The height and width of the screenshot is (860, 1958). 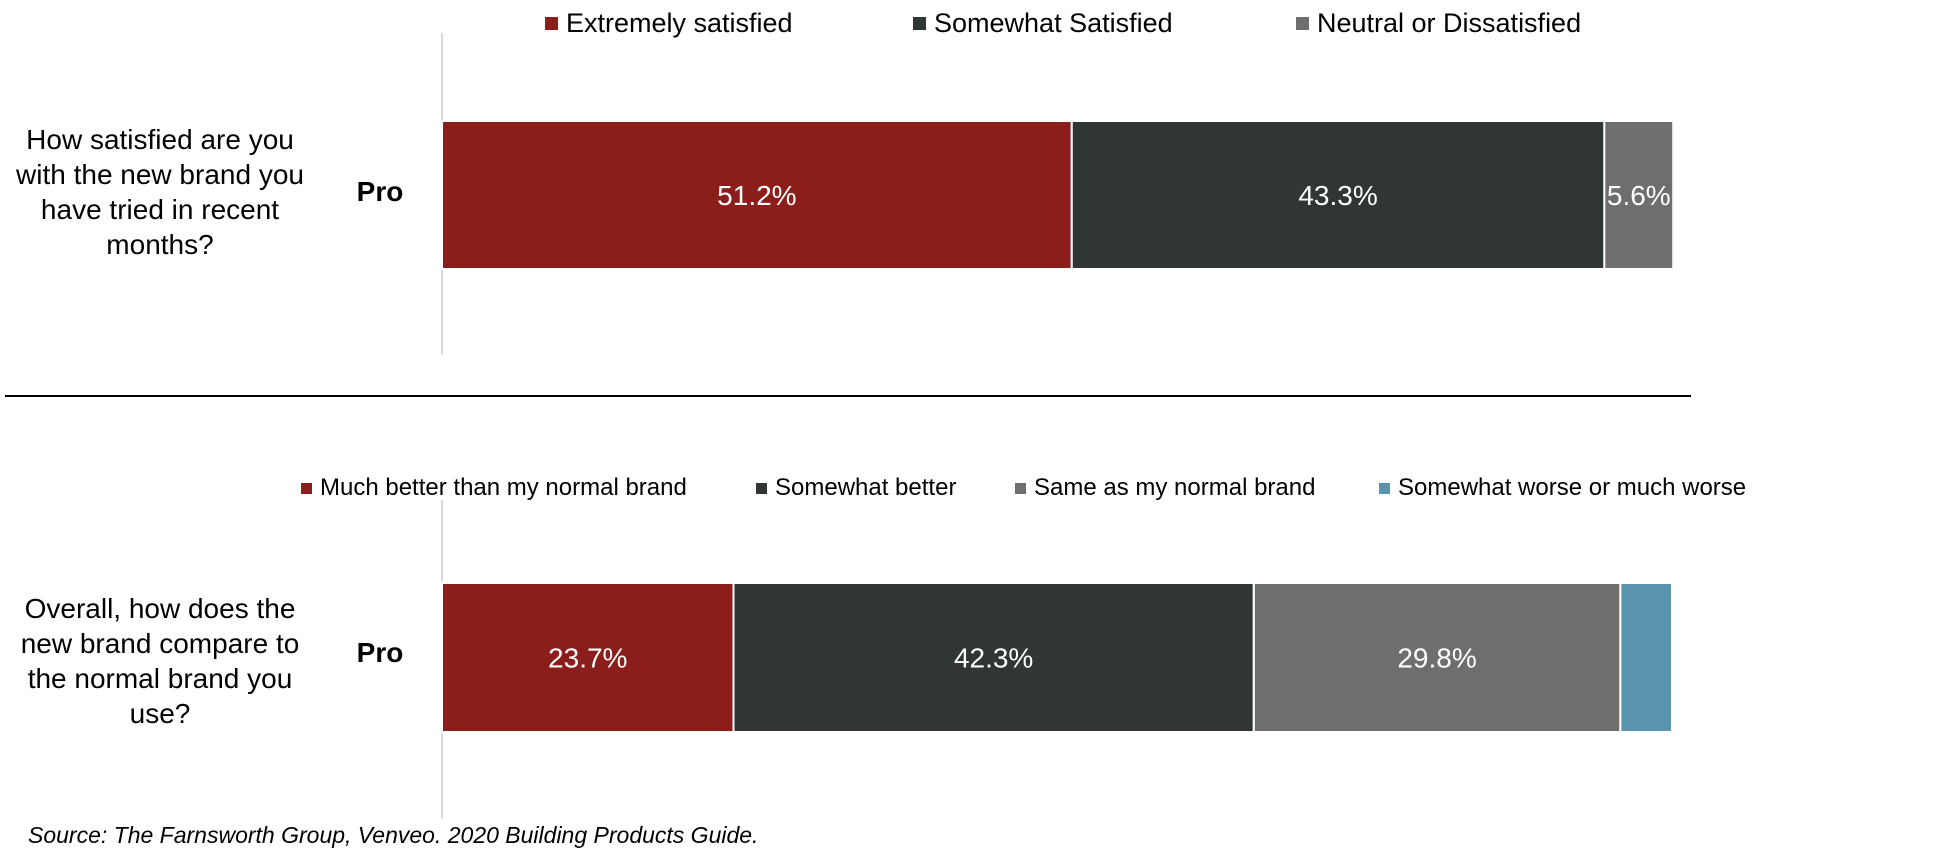 What do you see at coordinates (1053, 23) in the screenshot?
I see `legend-label: Somewhat Satisfied` at bounding box center [1053, 23].